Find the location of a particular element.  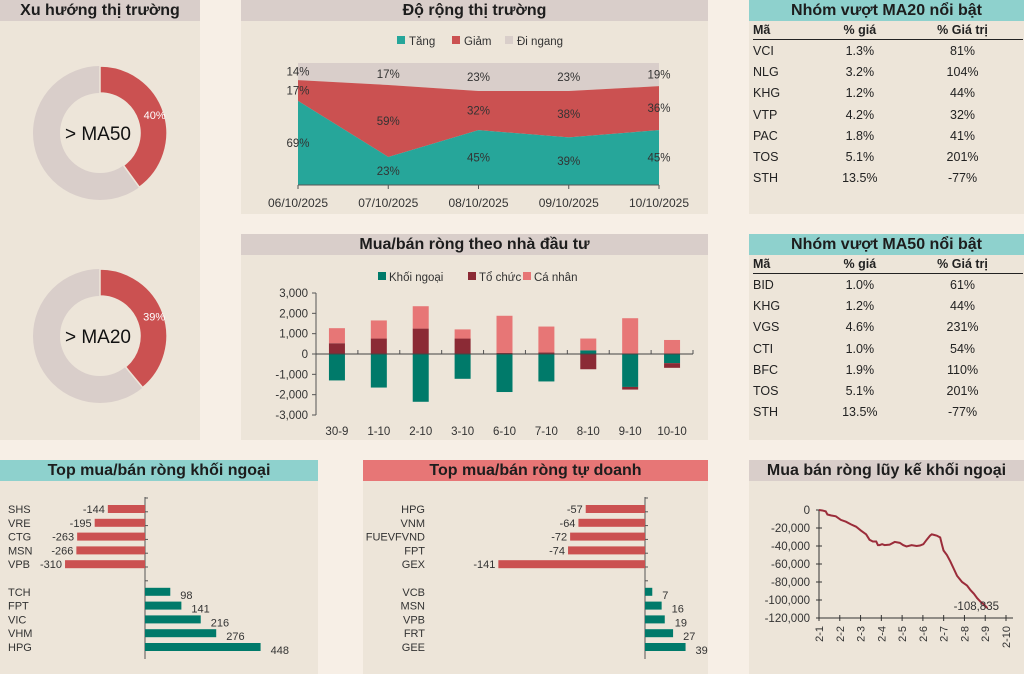

x-tick-label: 09/10/2025 is located at coordinates (569, 203).